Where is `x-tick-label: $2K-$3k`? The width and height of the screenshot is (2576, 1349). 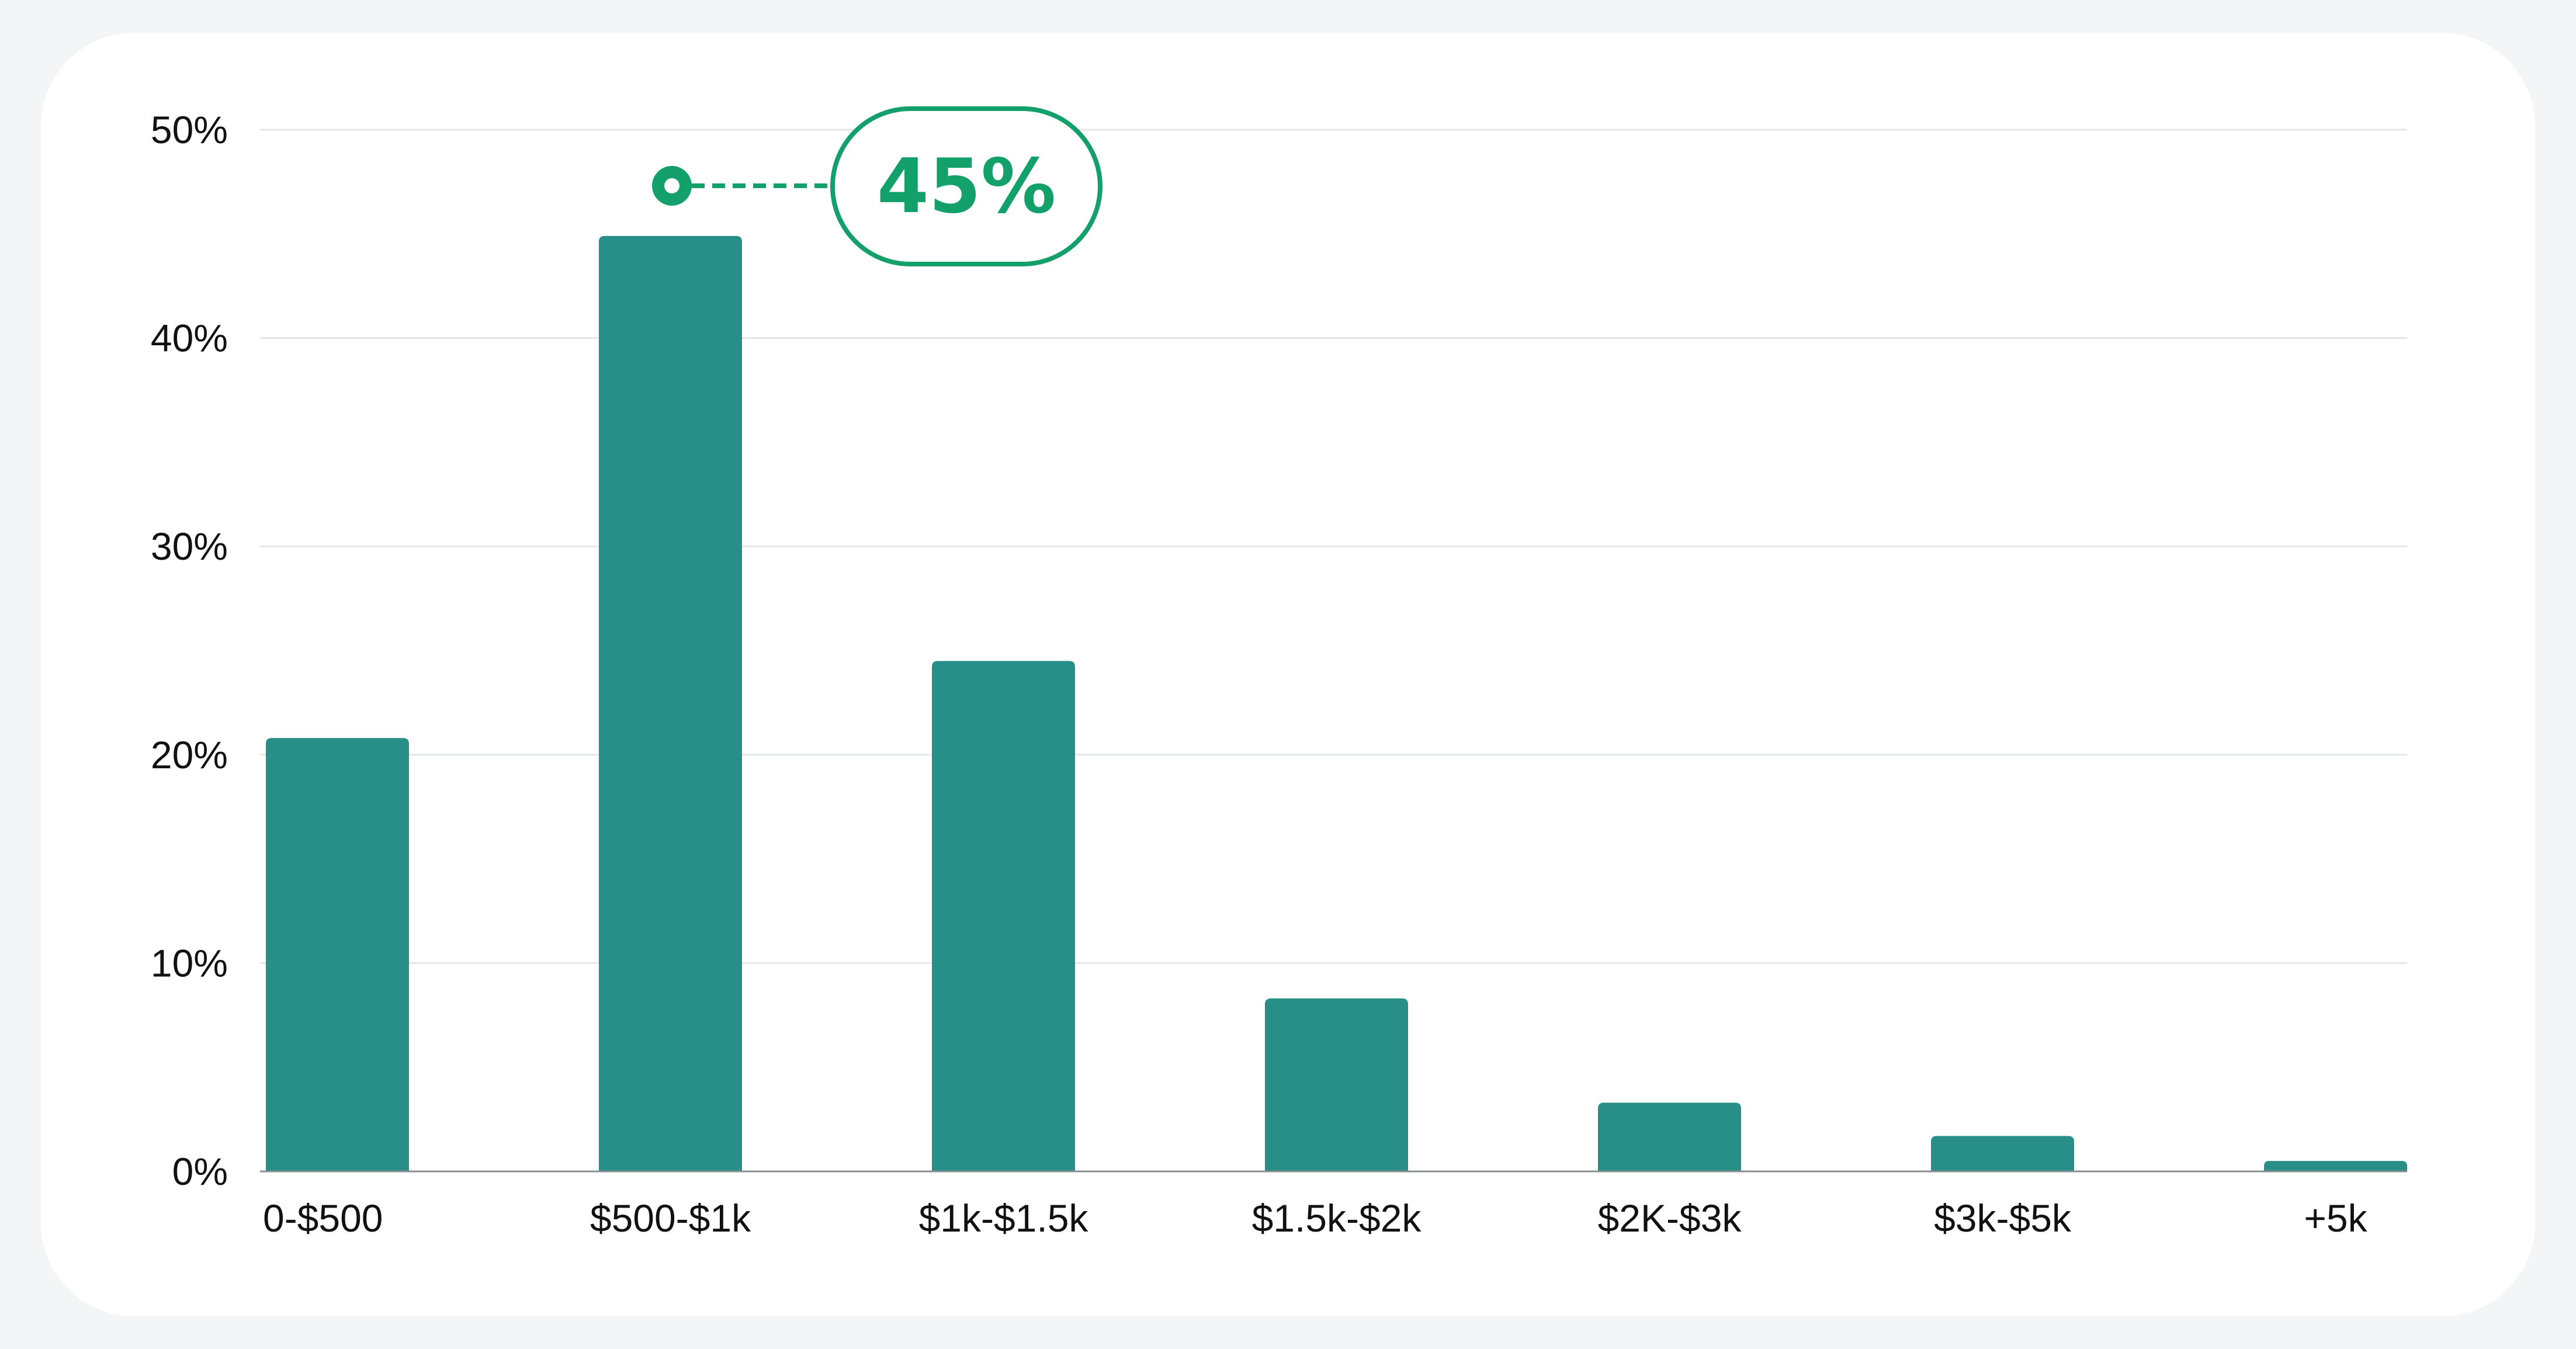
x-tick-label: $2K-$3k is located at coordinates (1670, 1219).